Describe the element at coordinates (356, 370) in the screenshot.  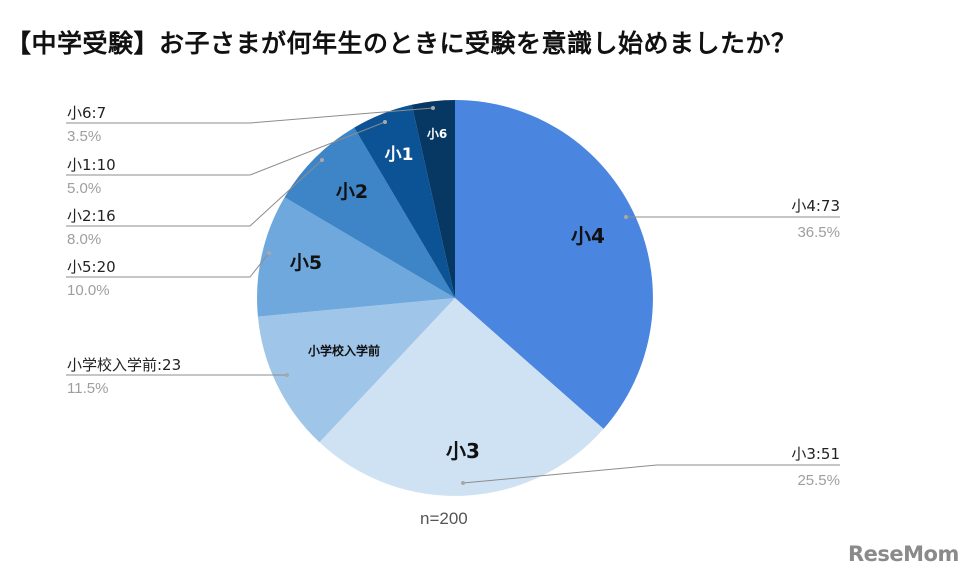
I see `slice-before-school` at that location.